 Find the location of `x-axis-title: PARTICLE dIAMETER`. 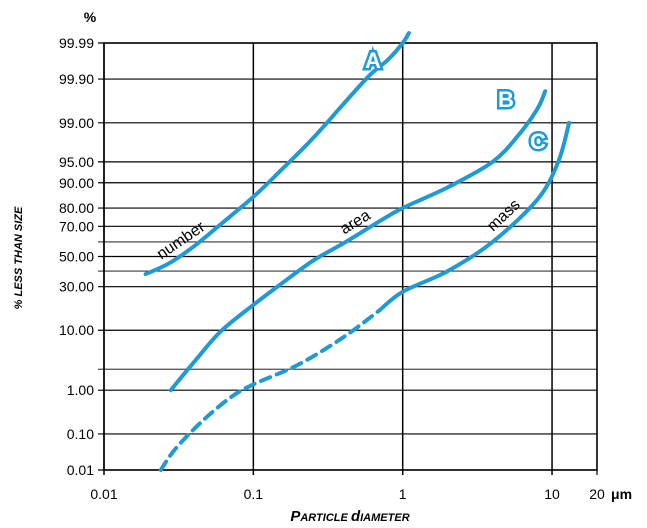

x-axis-title: PARTICLE dIAMETER is located at coordinates (349, 516).